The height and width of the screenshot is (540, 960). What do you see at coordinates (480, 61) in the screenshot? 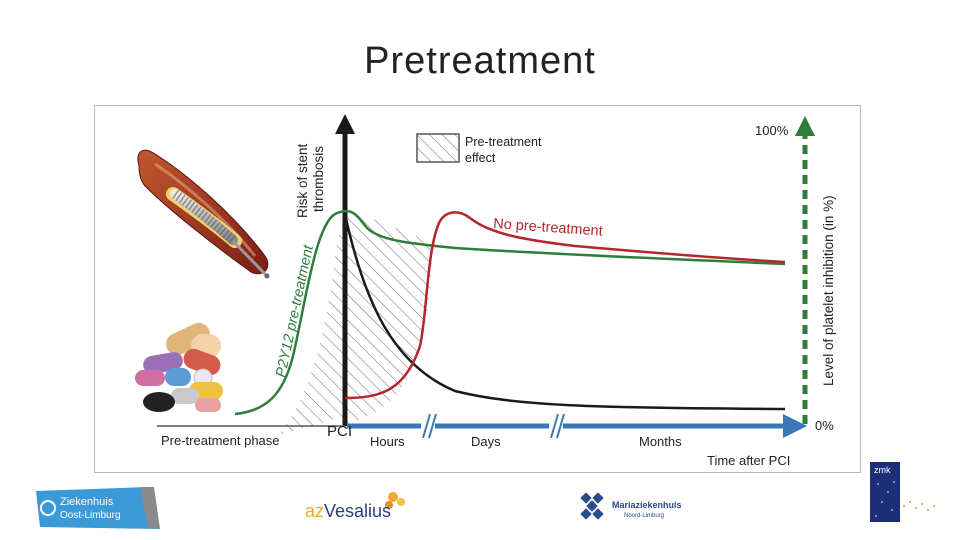
I see `slide-title: Pretreatment` at bounding box center [480, 61].